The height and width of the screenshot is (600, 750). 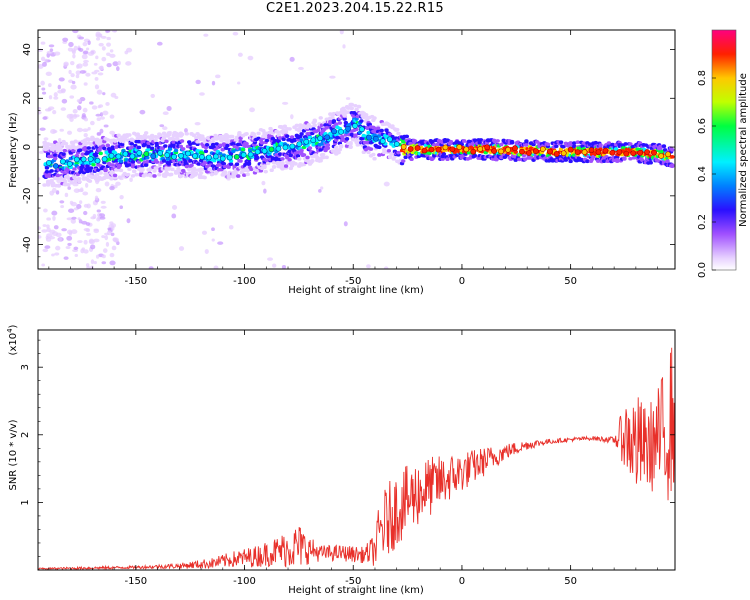 What do you see at coordinates (13, 150) in the screenshot?
I see `spectrogram-y-axis-label: Frequency (Hz)` at bounding box center [13, 150].